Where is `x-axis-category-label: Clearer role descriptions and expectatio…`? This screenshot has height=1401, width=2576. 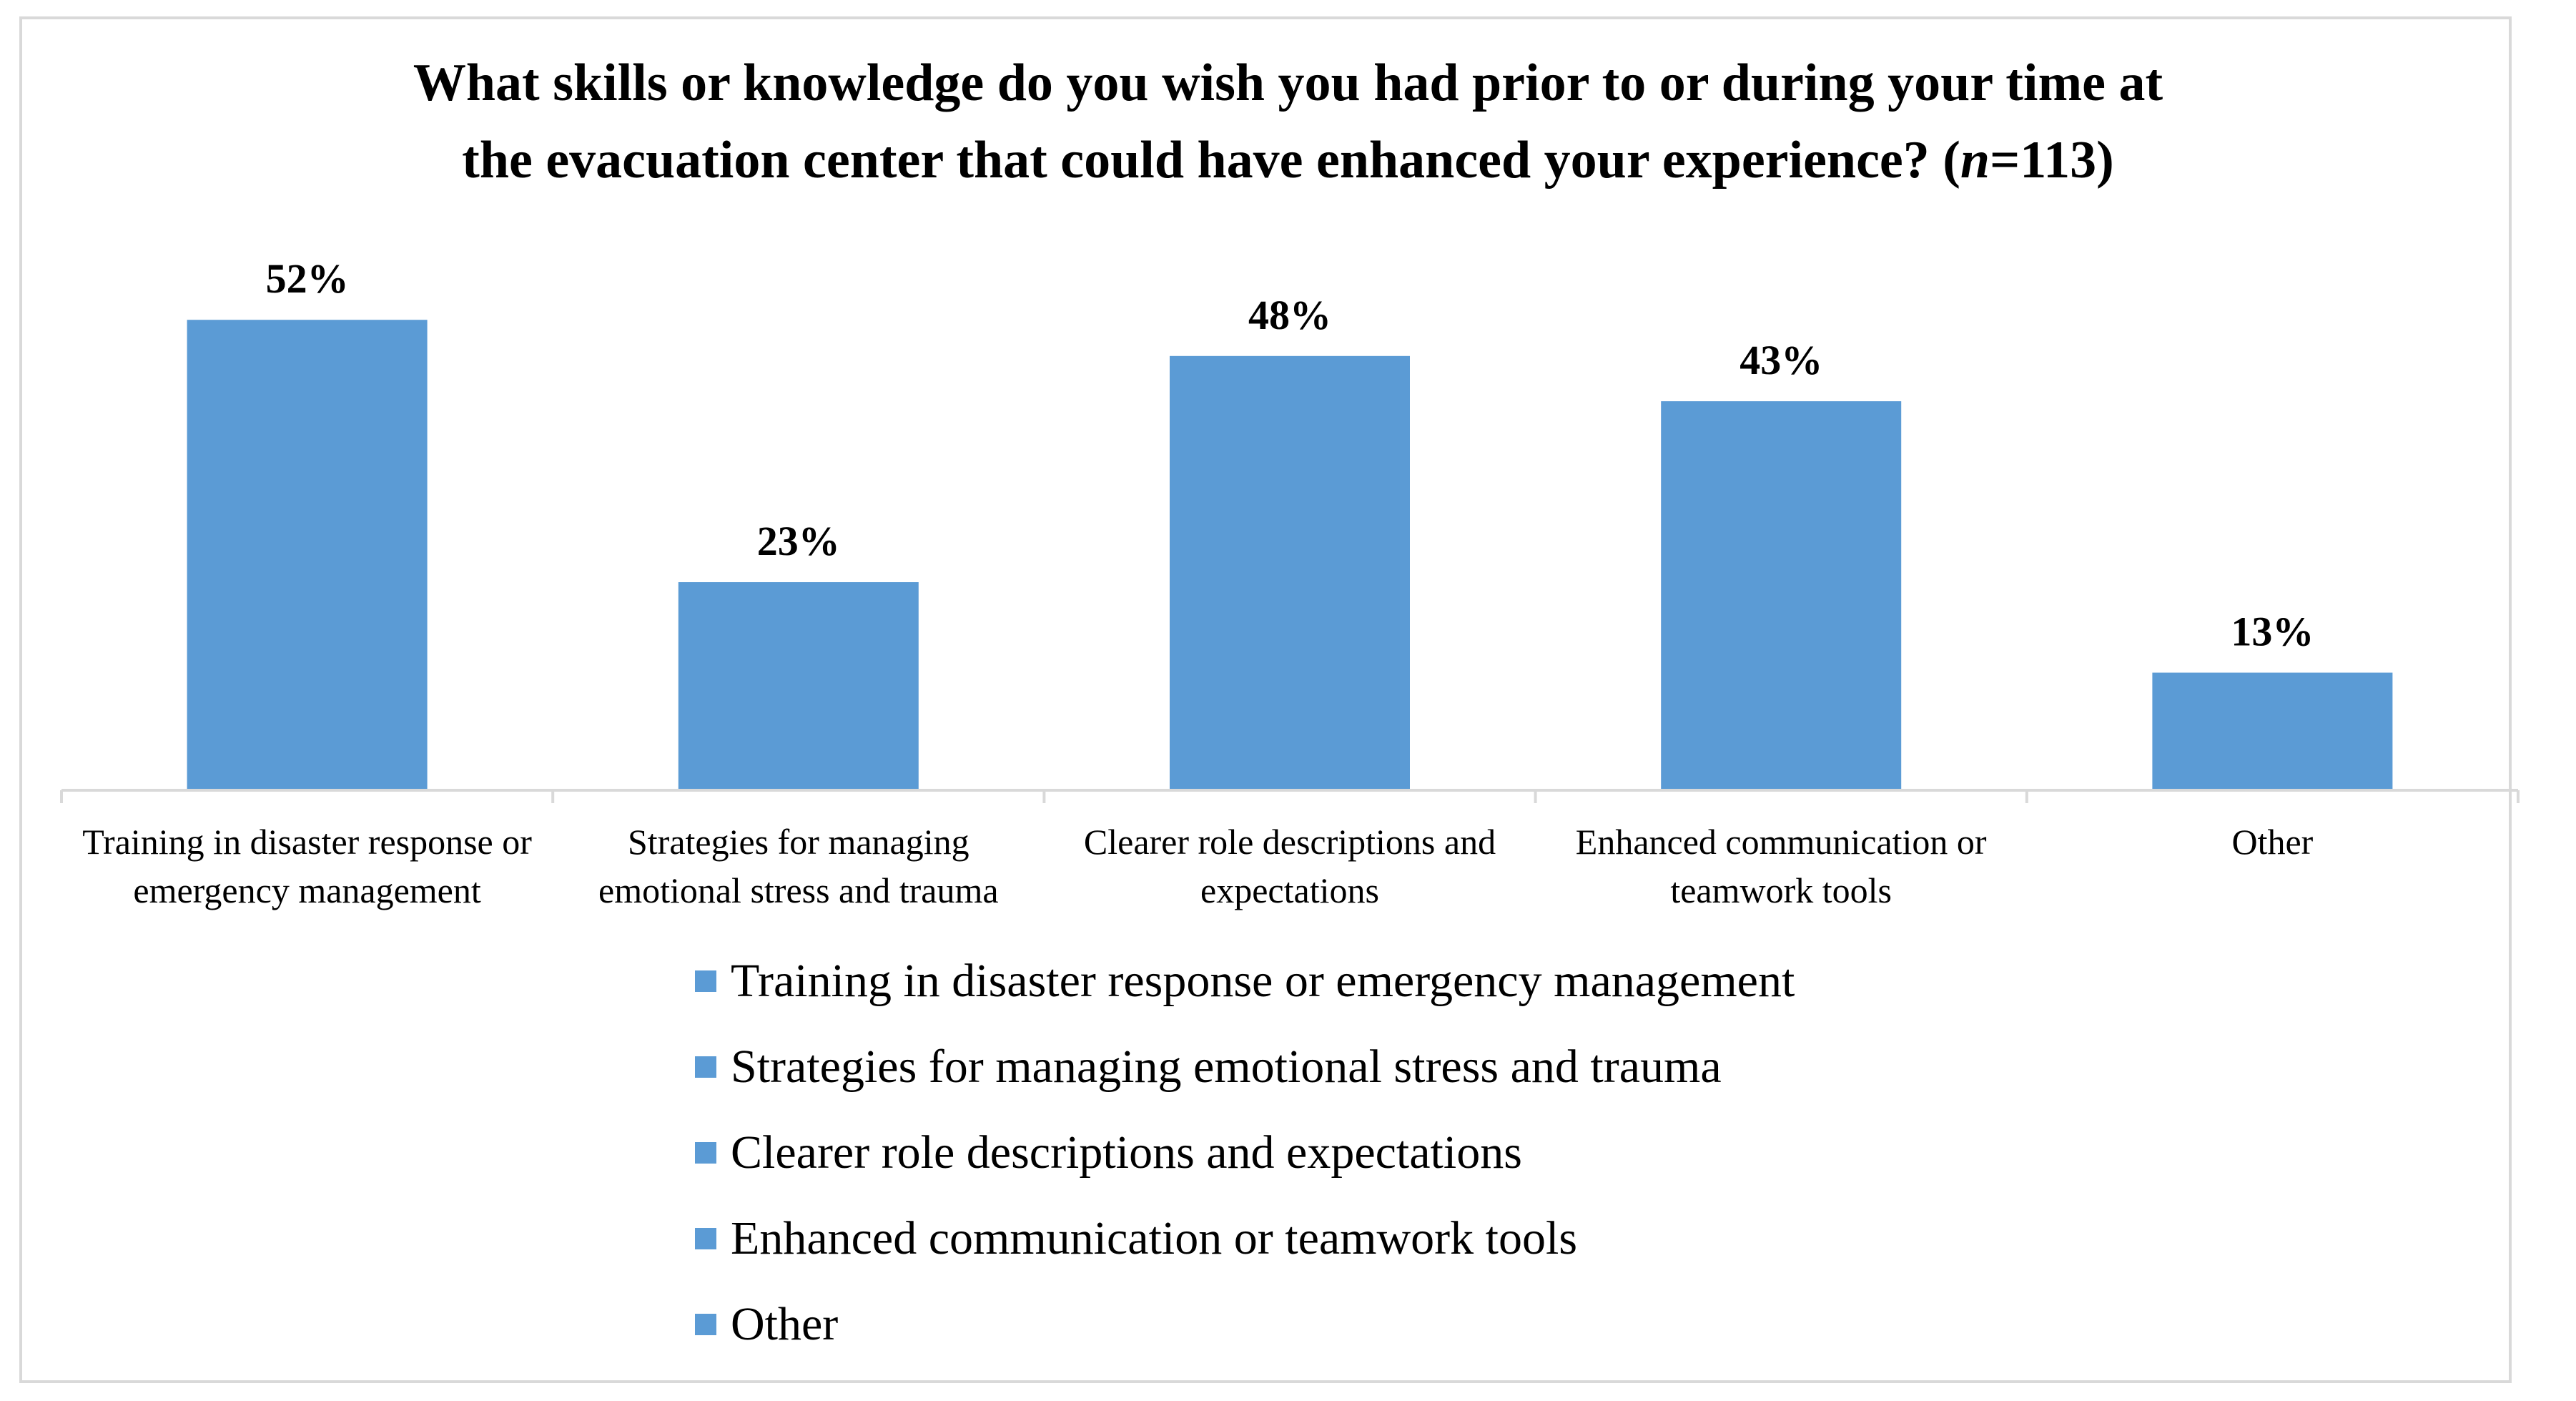 x-axis-category-label: Clearer role descriptions and expectatio… is located at coordinates (1289, 866).